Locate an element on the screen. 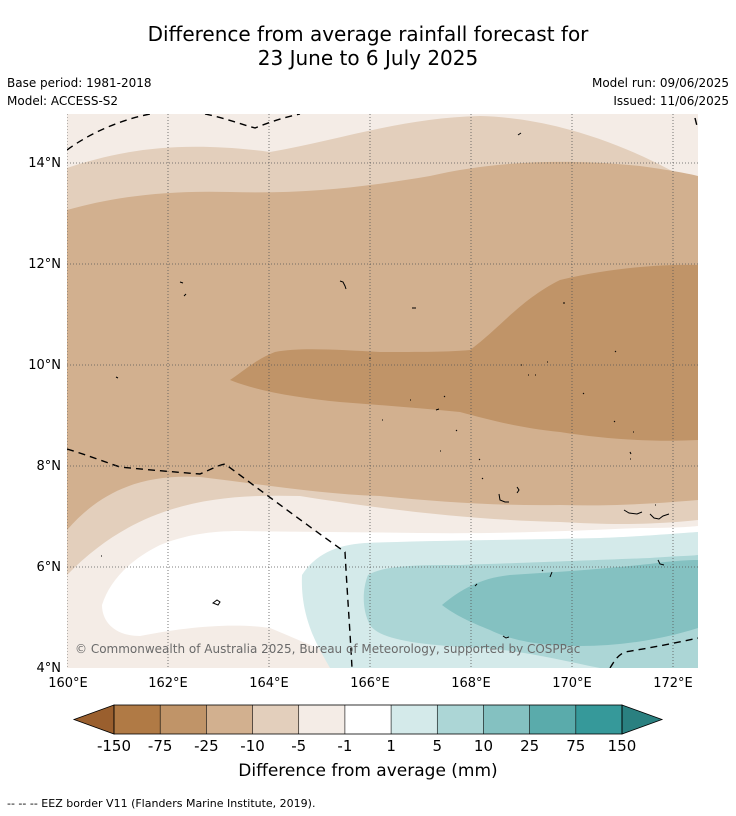  eez-border-ne is located at coordinates (696, 122).